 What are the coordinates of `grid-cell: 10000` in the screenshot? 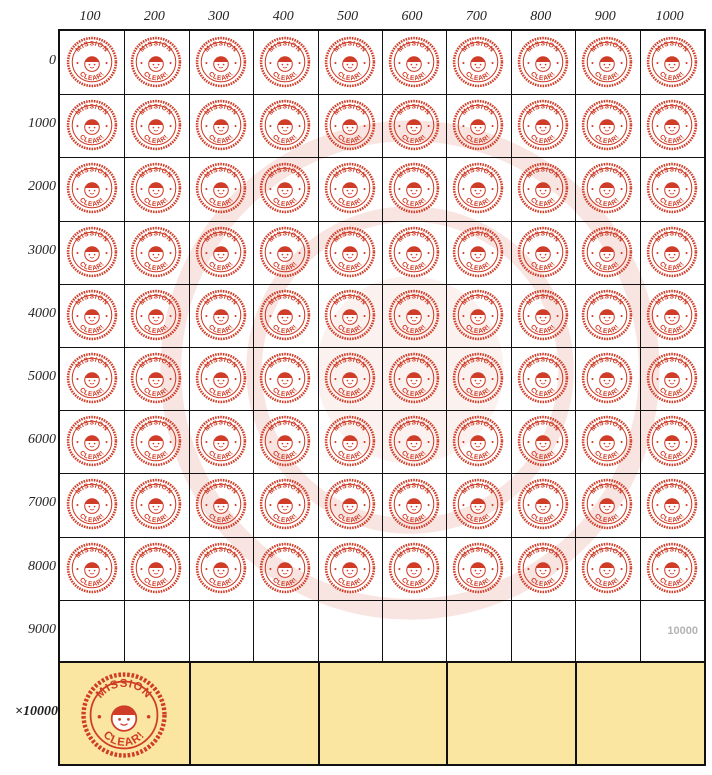 It's located at (672, 631).